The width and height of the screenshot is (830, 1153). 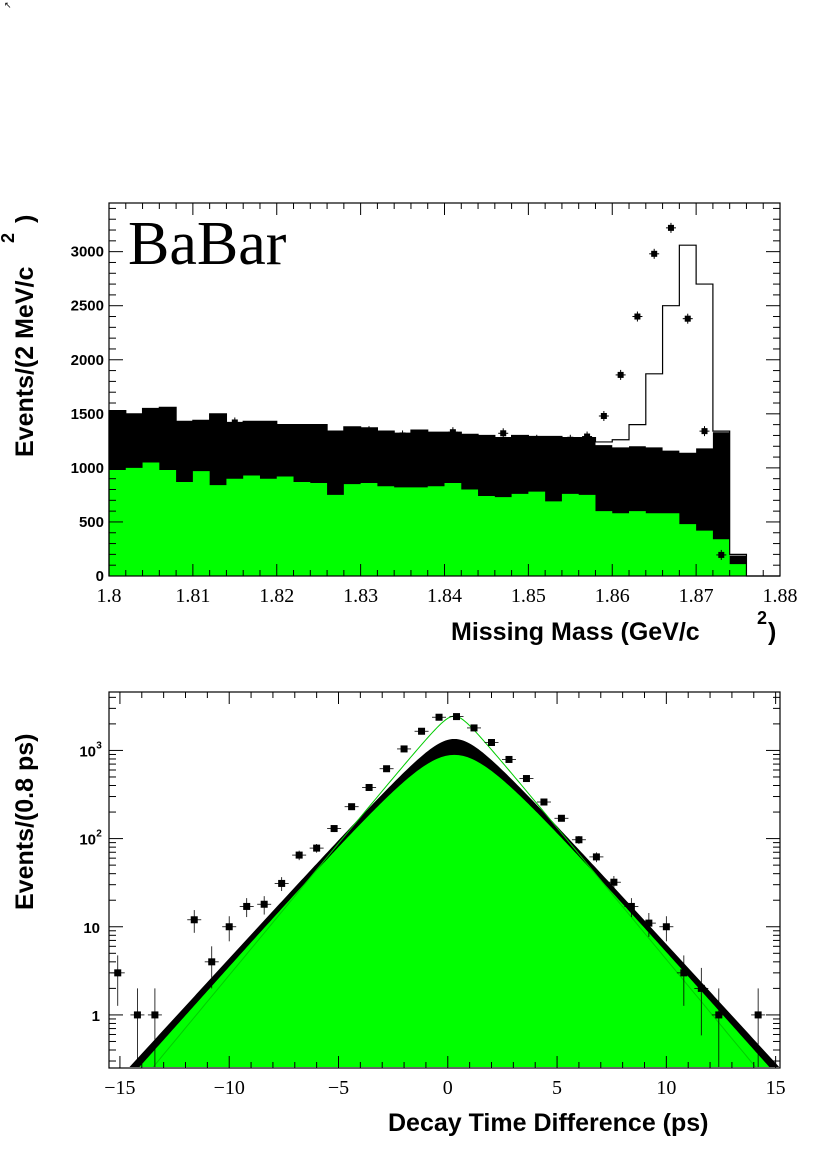 I want to click on x-tick-label: 1.88, so click(x=780, y=596).